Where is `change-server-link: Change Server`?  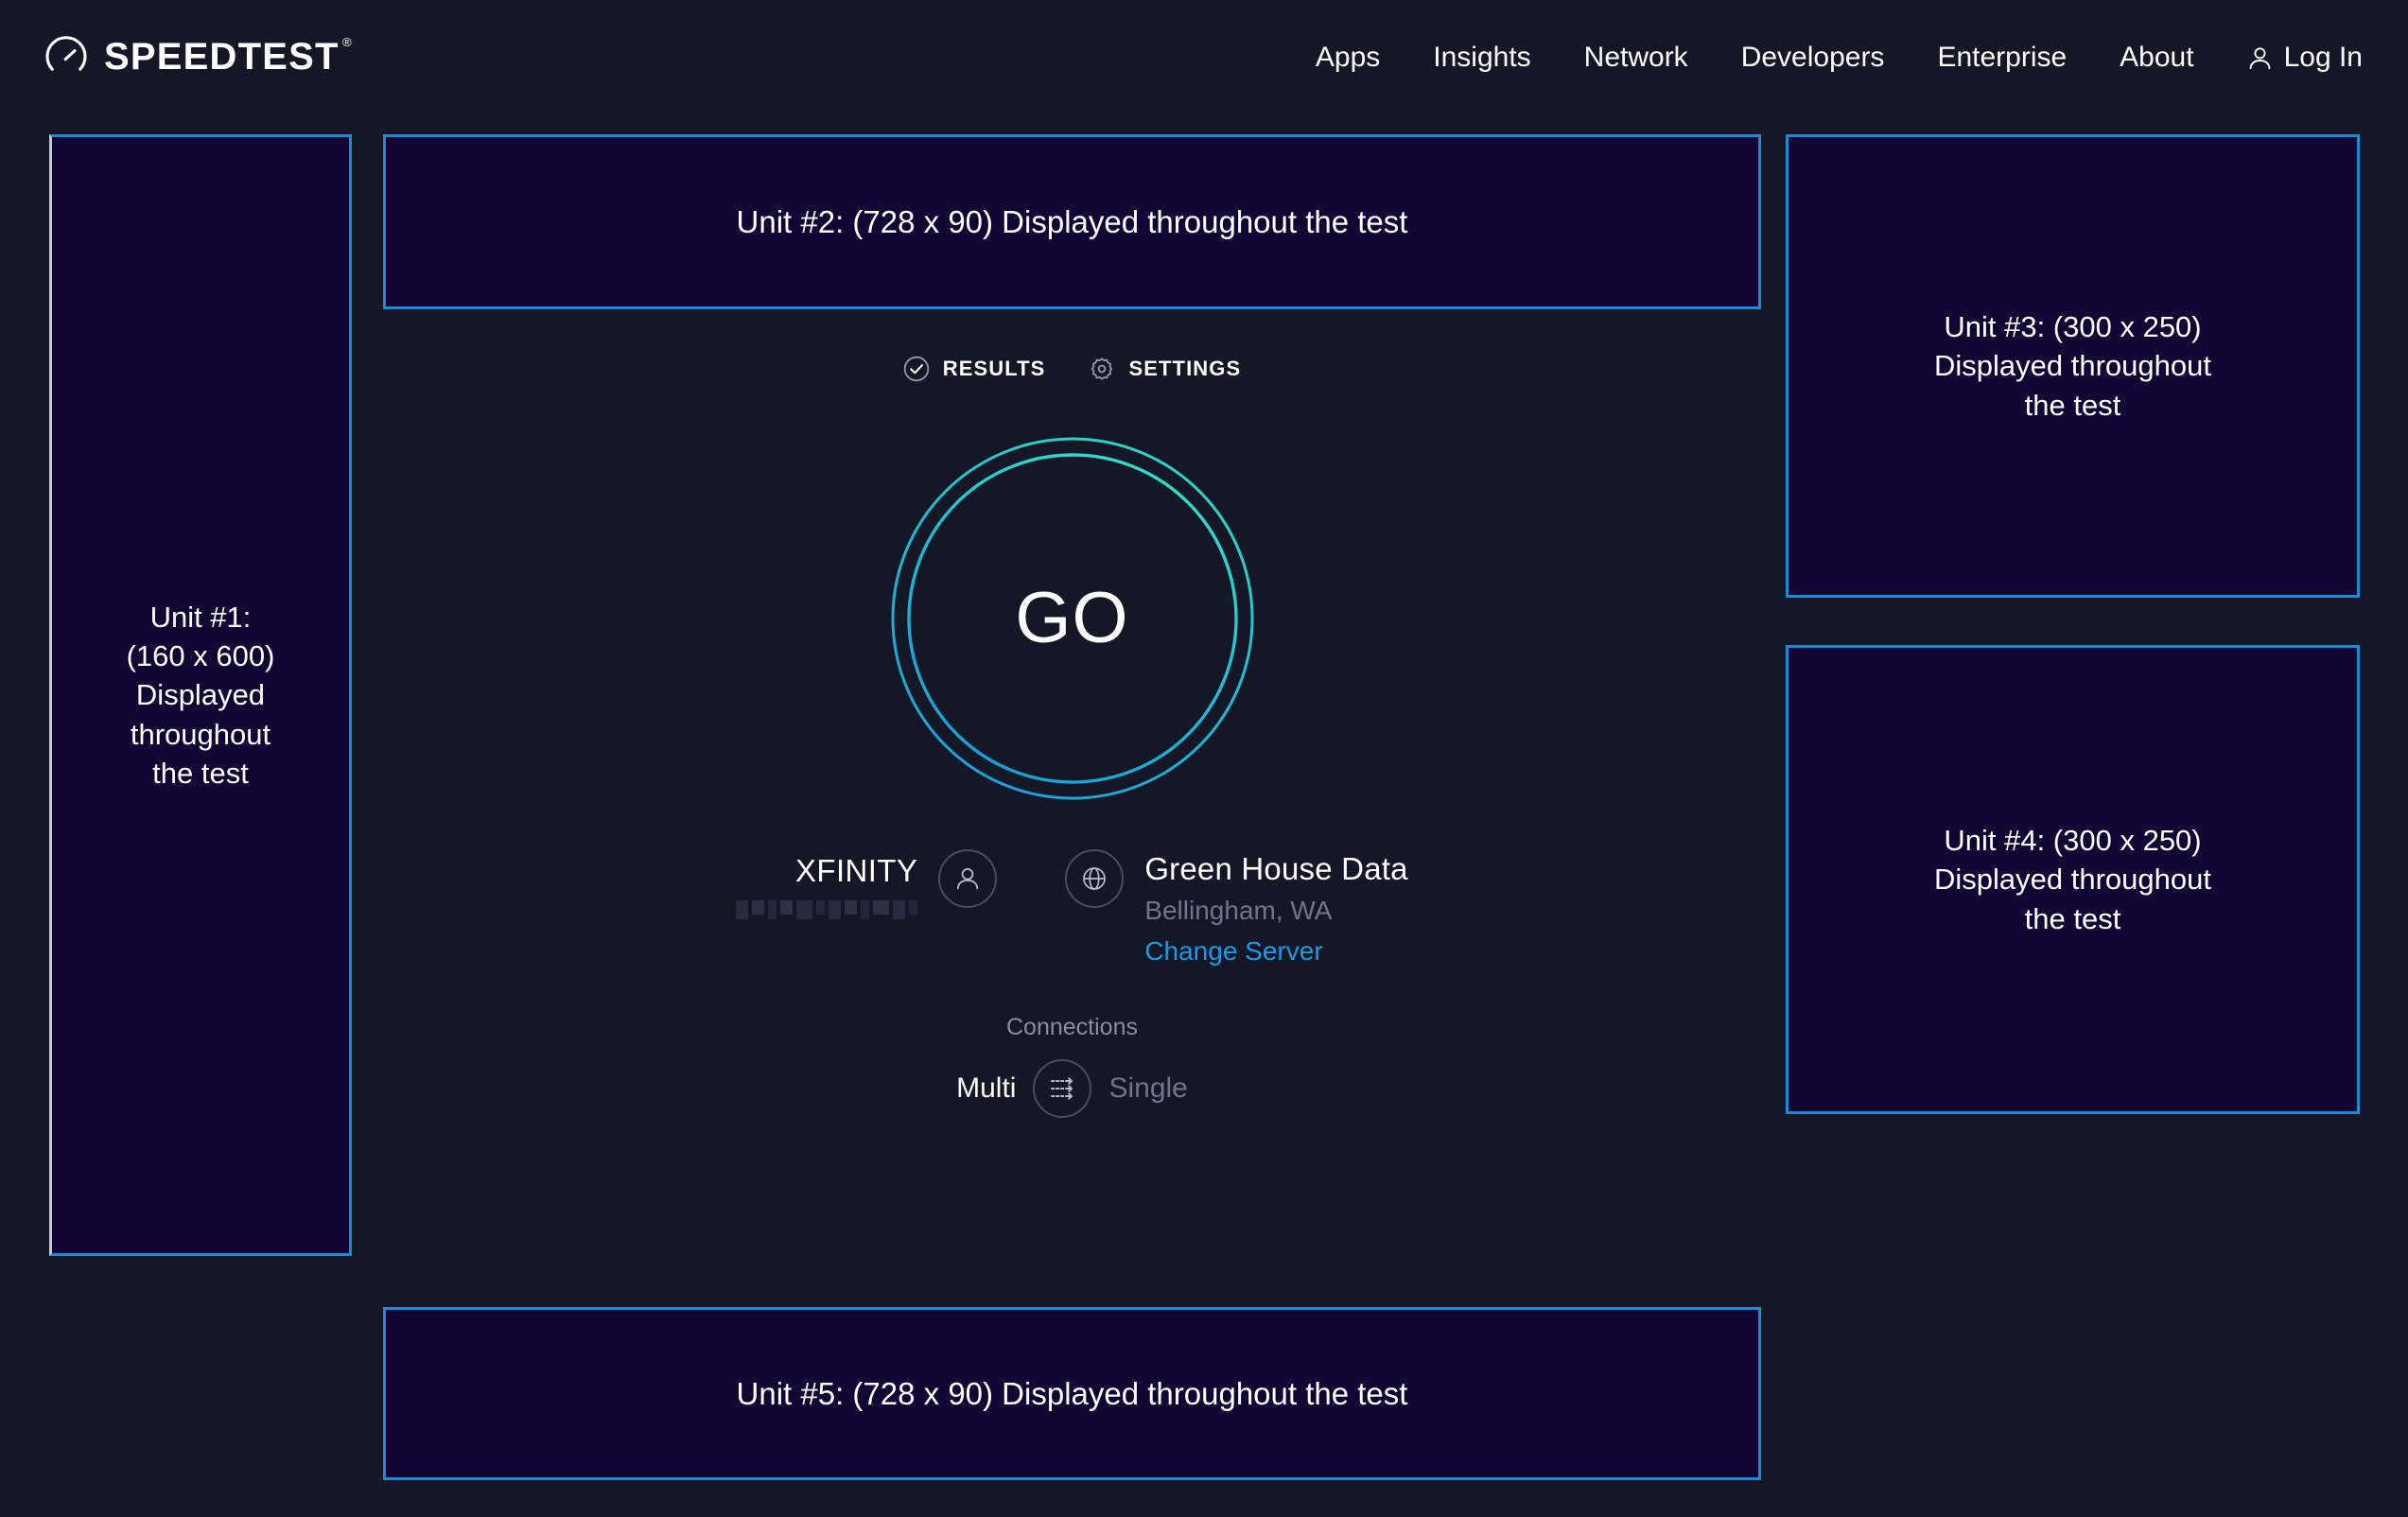 change-server-link: Change Server is located at coordinates (1234, 952).